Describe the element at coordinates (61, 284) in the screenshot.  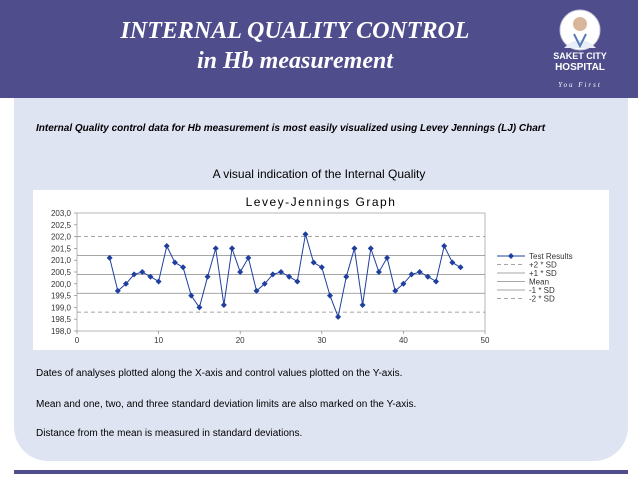
I see `y-tick-label: 200,0` at that location.